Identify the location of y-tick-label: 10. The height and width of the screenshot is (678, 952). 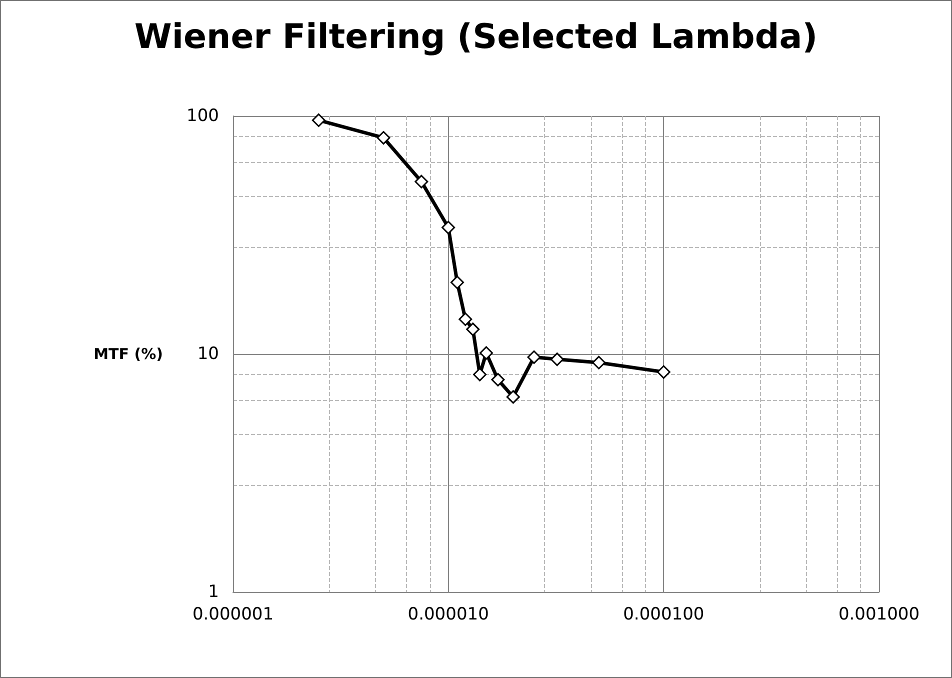
(208, 354).